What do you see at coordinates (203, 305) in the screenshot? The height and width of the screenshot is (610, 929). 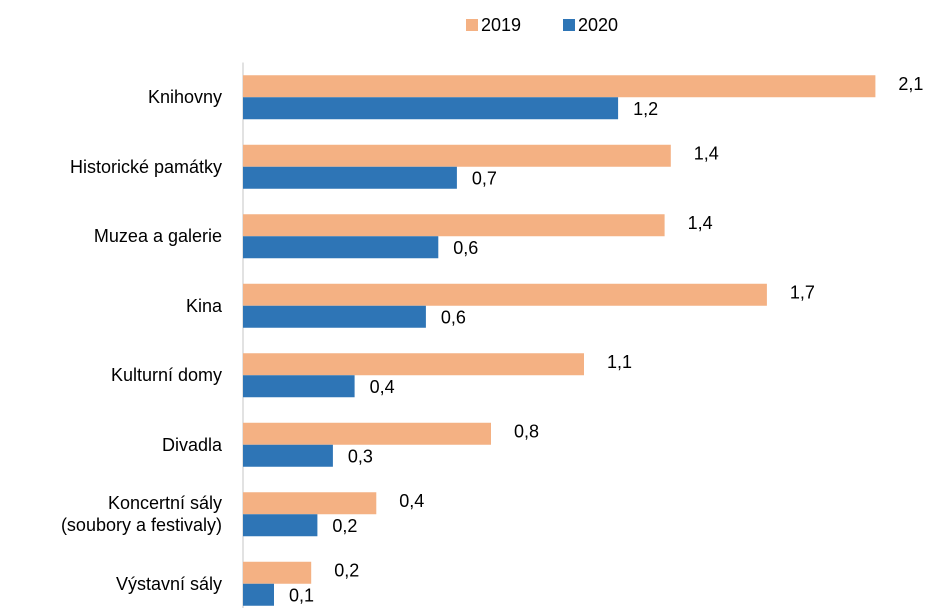 I see `y-tick-label: Kina` at bounding box center [203, 305].